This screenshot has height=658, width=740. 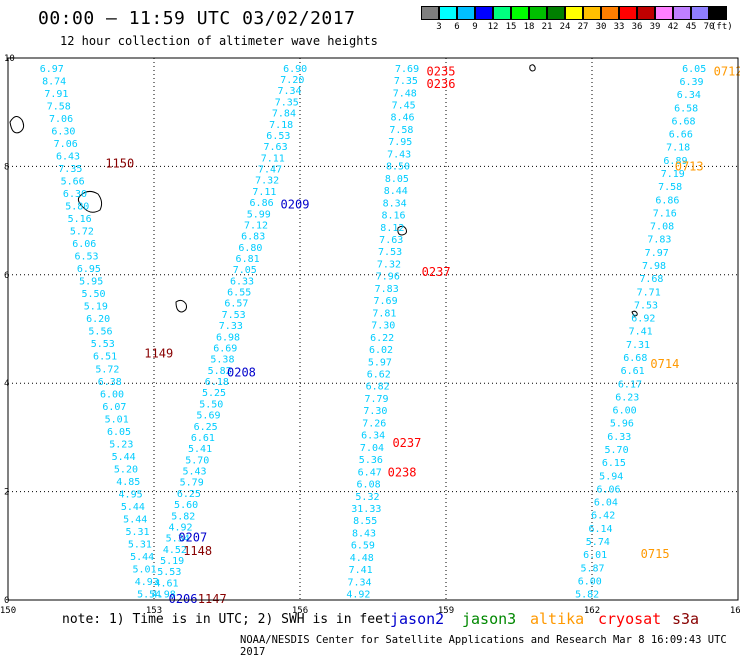 What do you see at coordinates (84, 244) in the screenshot?
I see `swh-value: 6.06` at bounding box center [84, 244].